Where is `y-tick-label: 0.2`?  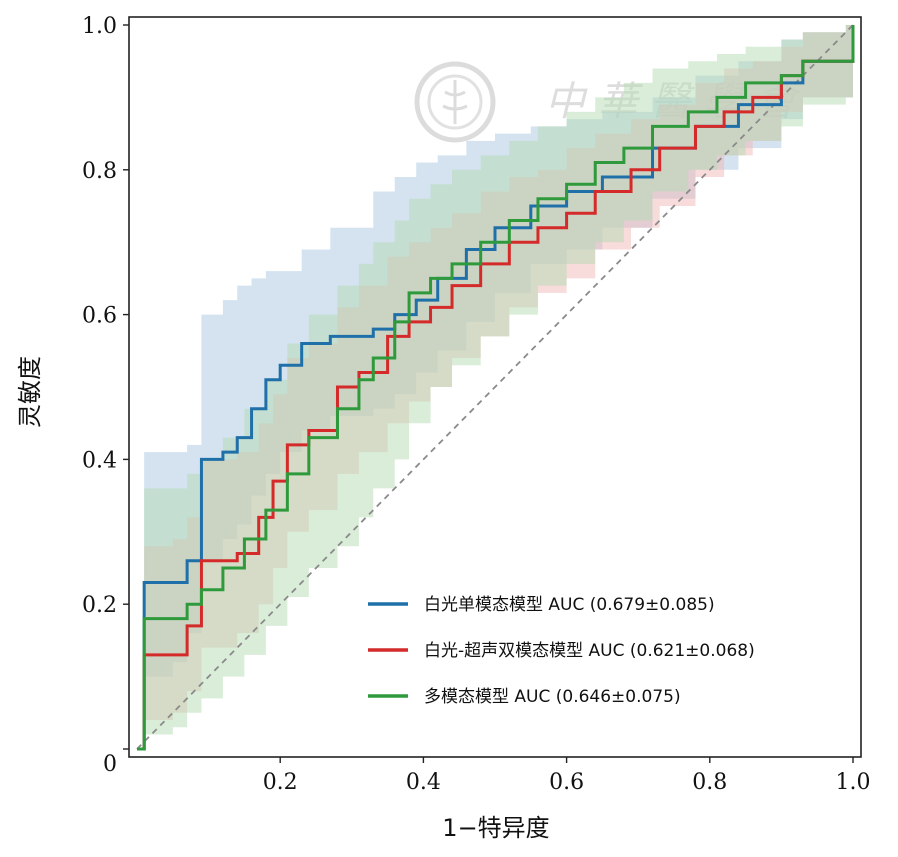 y-tick-label: 0.2 is located at coordinates (99, 605).